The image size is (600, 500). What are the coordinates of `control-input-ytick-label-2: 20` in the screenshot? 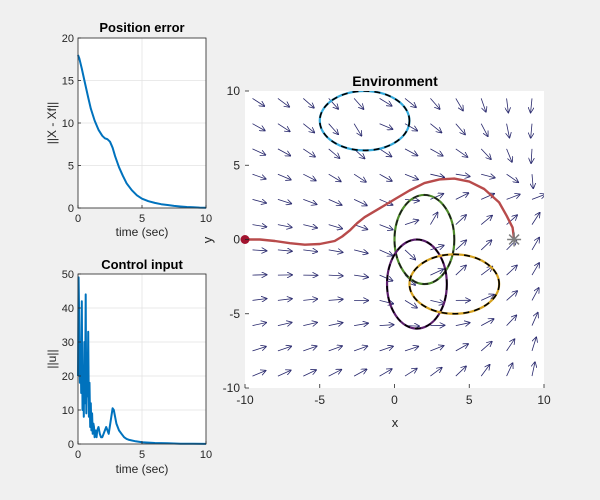 It's located at (68, 377).